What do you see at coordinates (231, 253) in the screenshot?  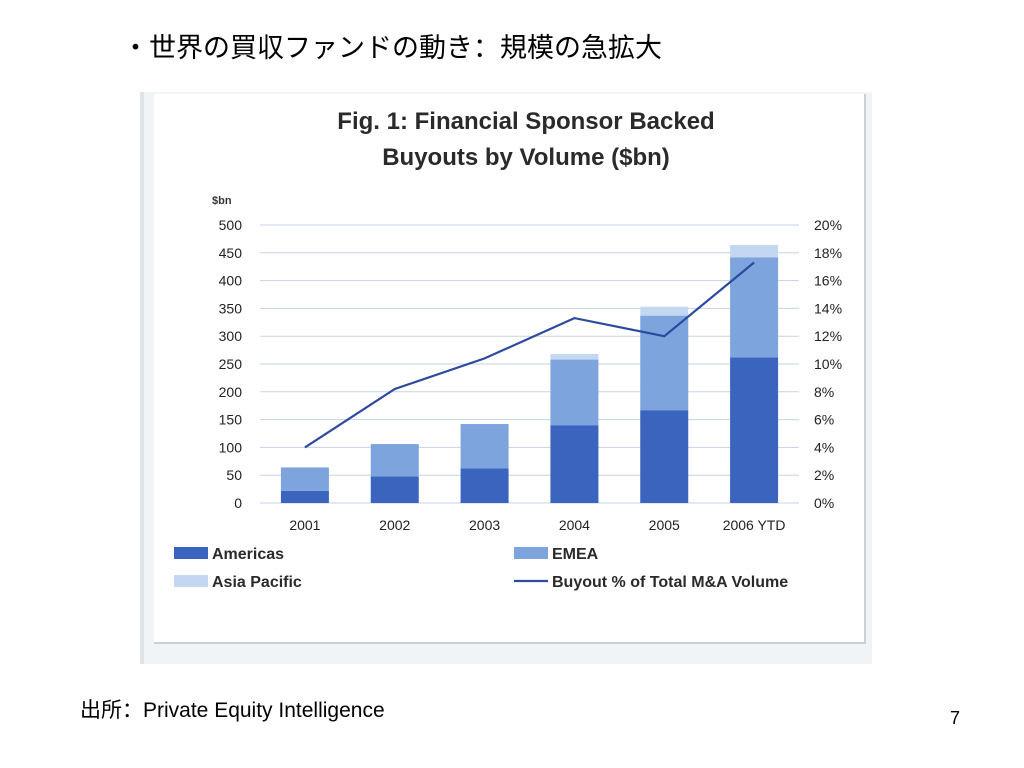 I see `y-tick-label: 450` at bounding box center [231, 253].